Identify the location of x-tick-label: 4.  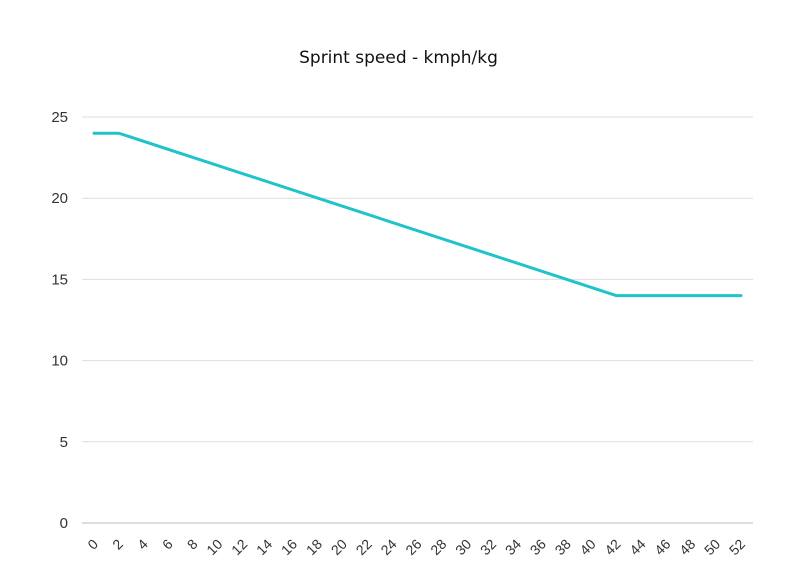
(142, 544).